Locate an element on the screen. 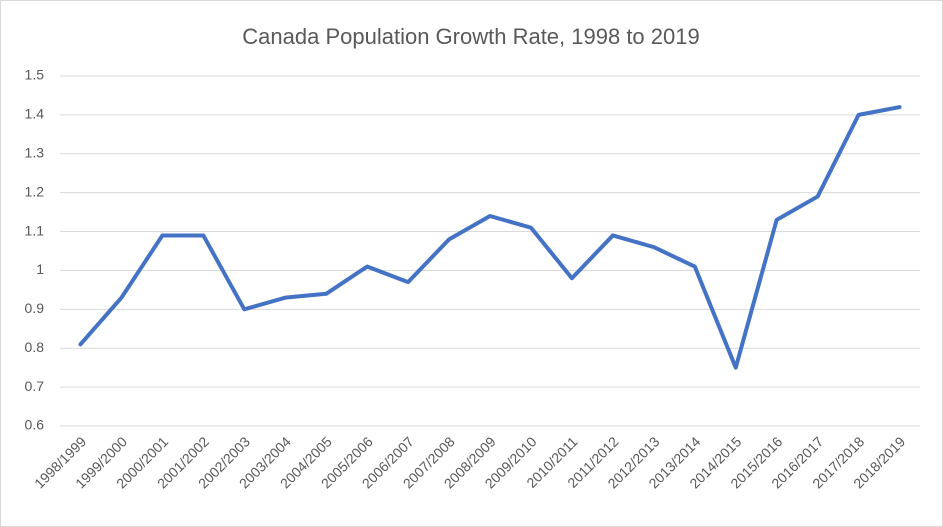  y-tick-label: 1.4 is located at coordinates (35, 114).